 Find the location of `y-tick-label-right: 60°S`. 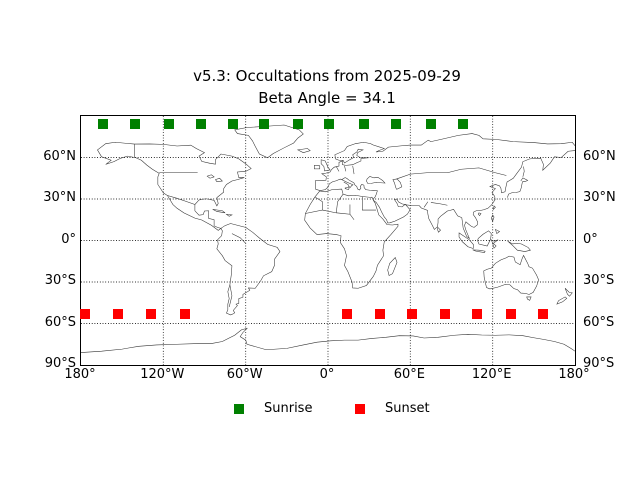

y-tick-label-right: 60°S is located at coordinates (599, 322).